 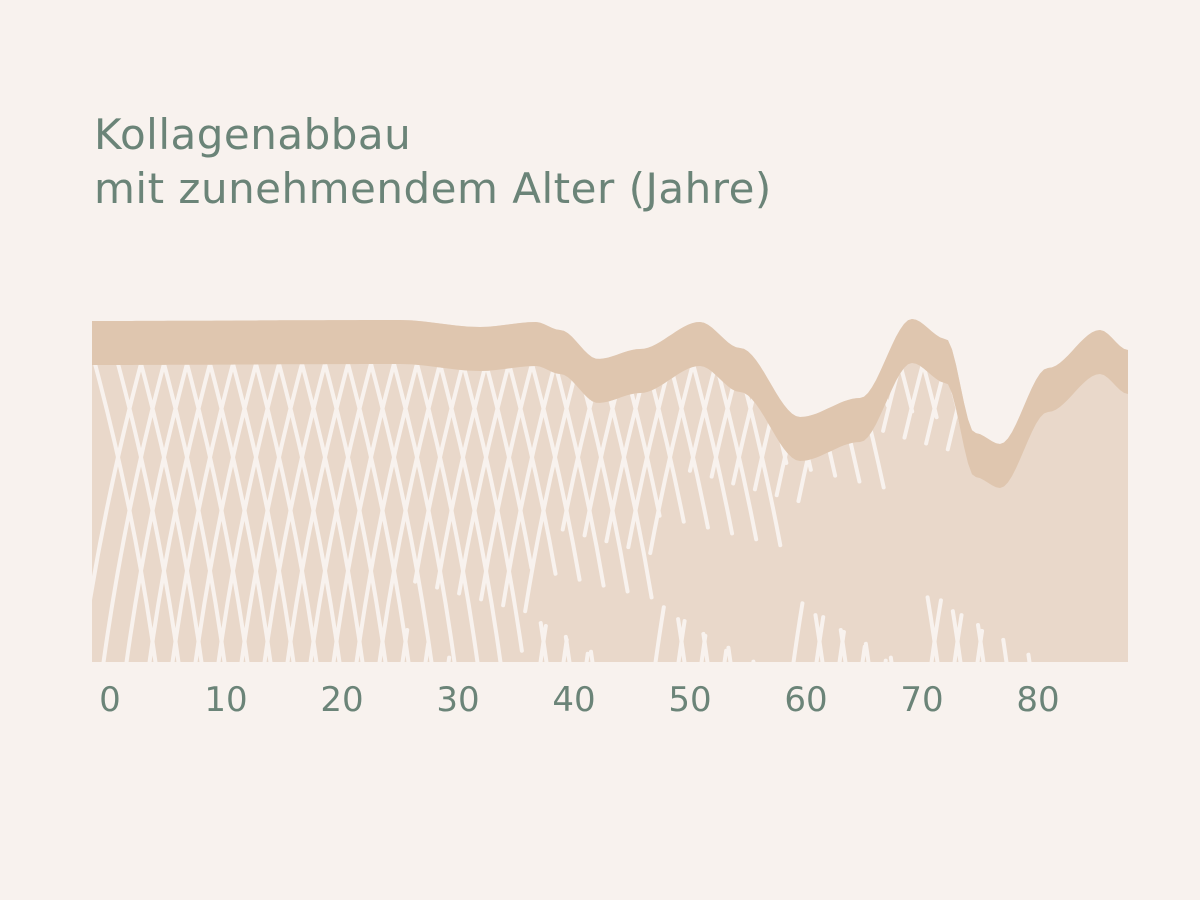 What do you see at coordinates (922, 700) in the screenshot?
I see `x-tick-label: 70` at bounding box center [922, 700].